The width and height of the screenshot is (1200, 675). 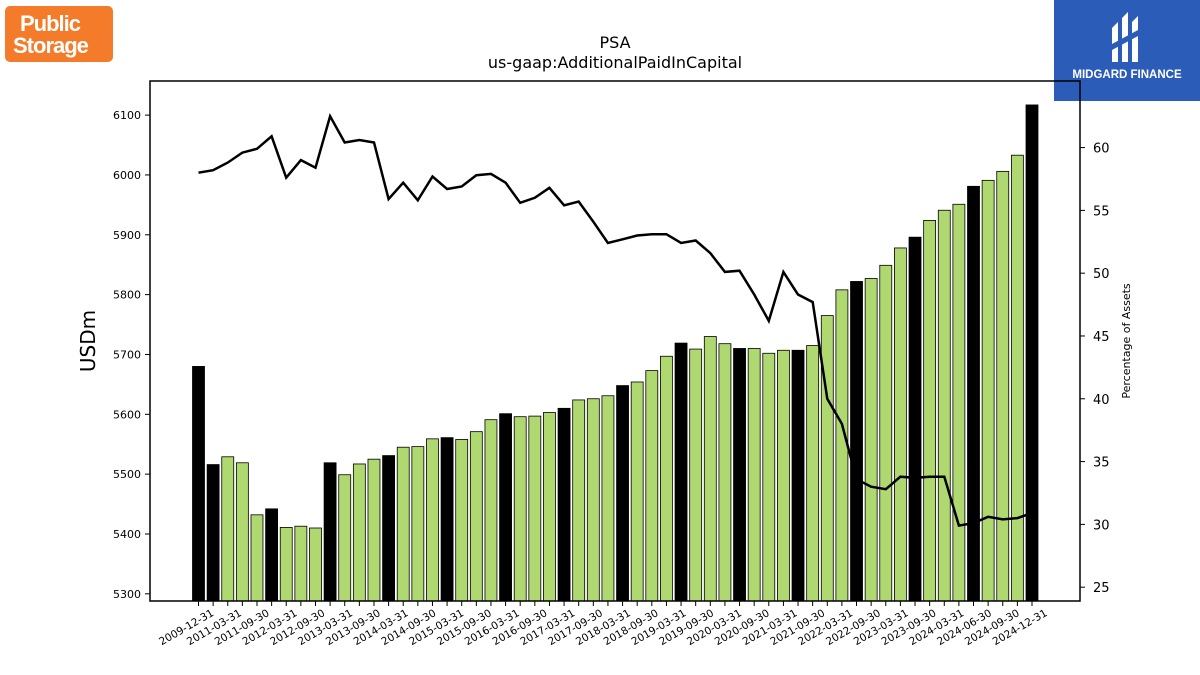 I want to click on y2-tick-label: 60, so click(x=1101, y=149).